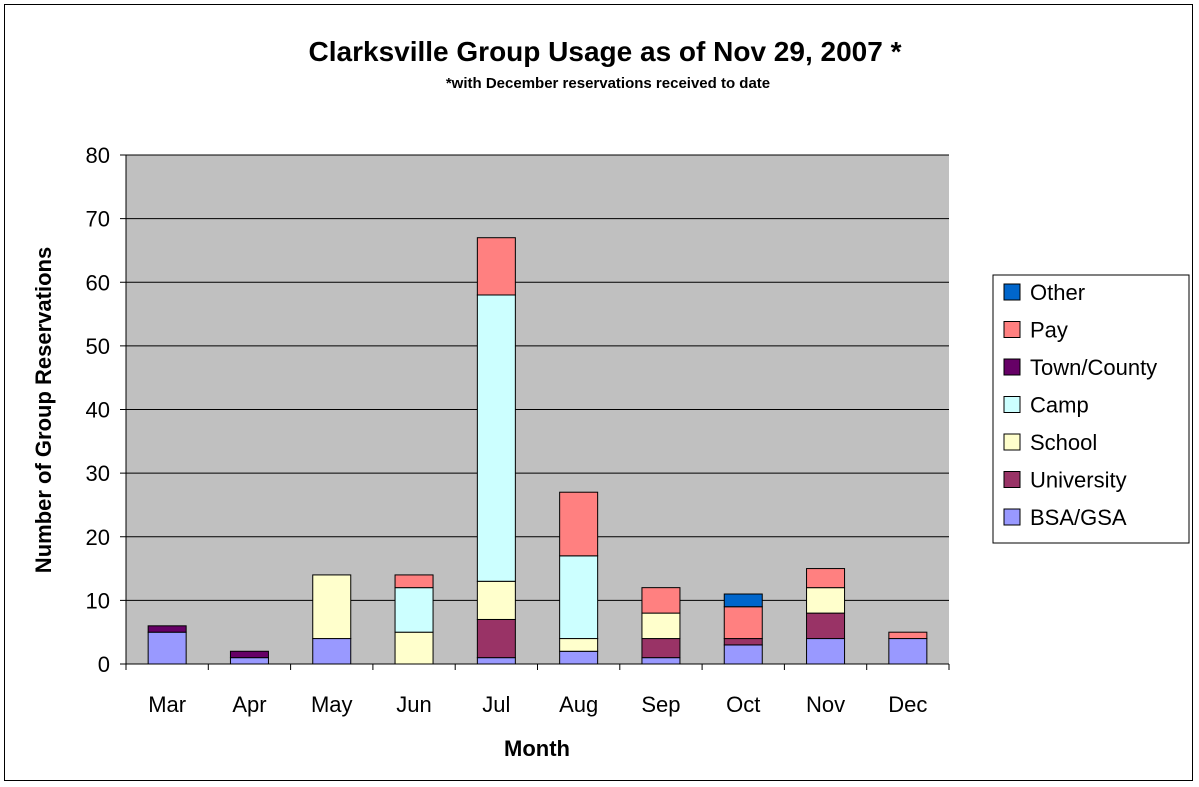  I want to click on legend-label: School, so click(1063, 442).